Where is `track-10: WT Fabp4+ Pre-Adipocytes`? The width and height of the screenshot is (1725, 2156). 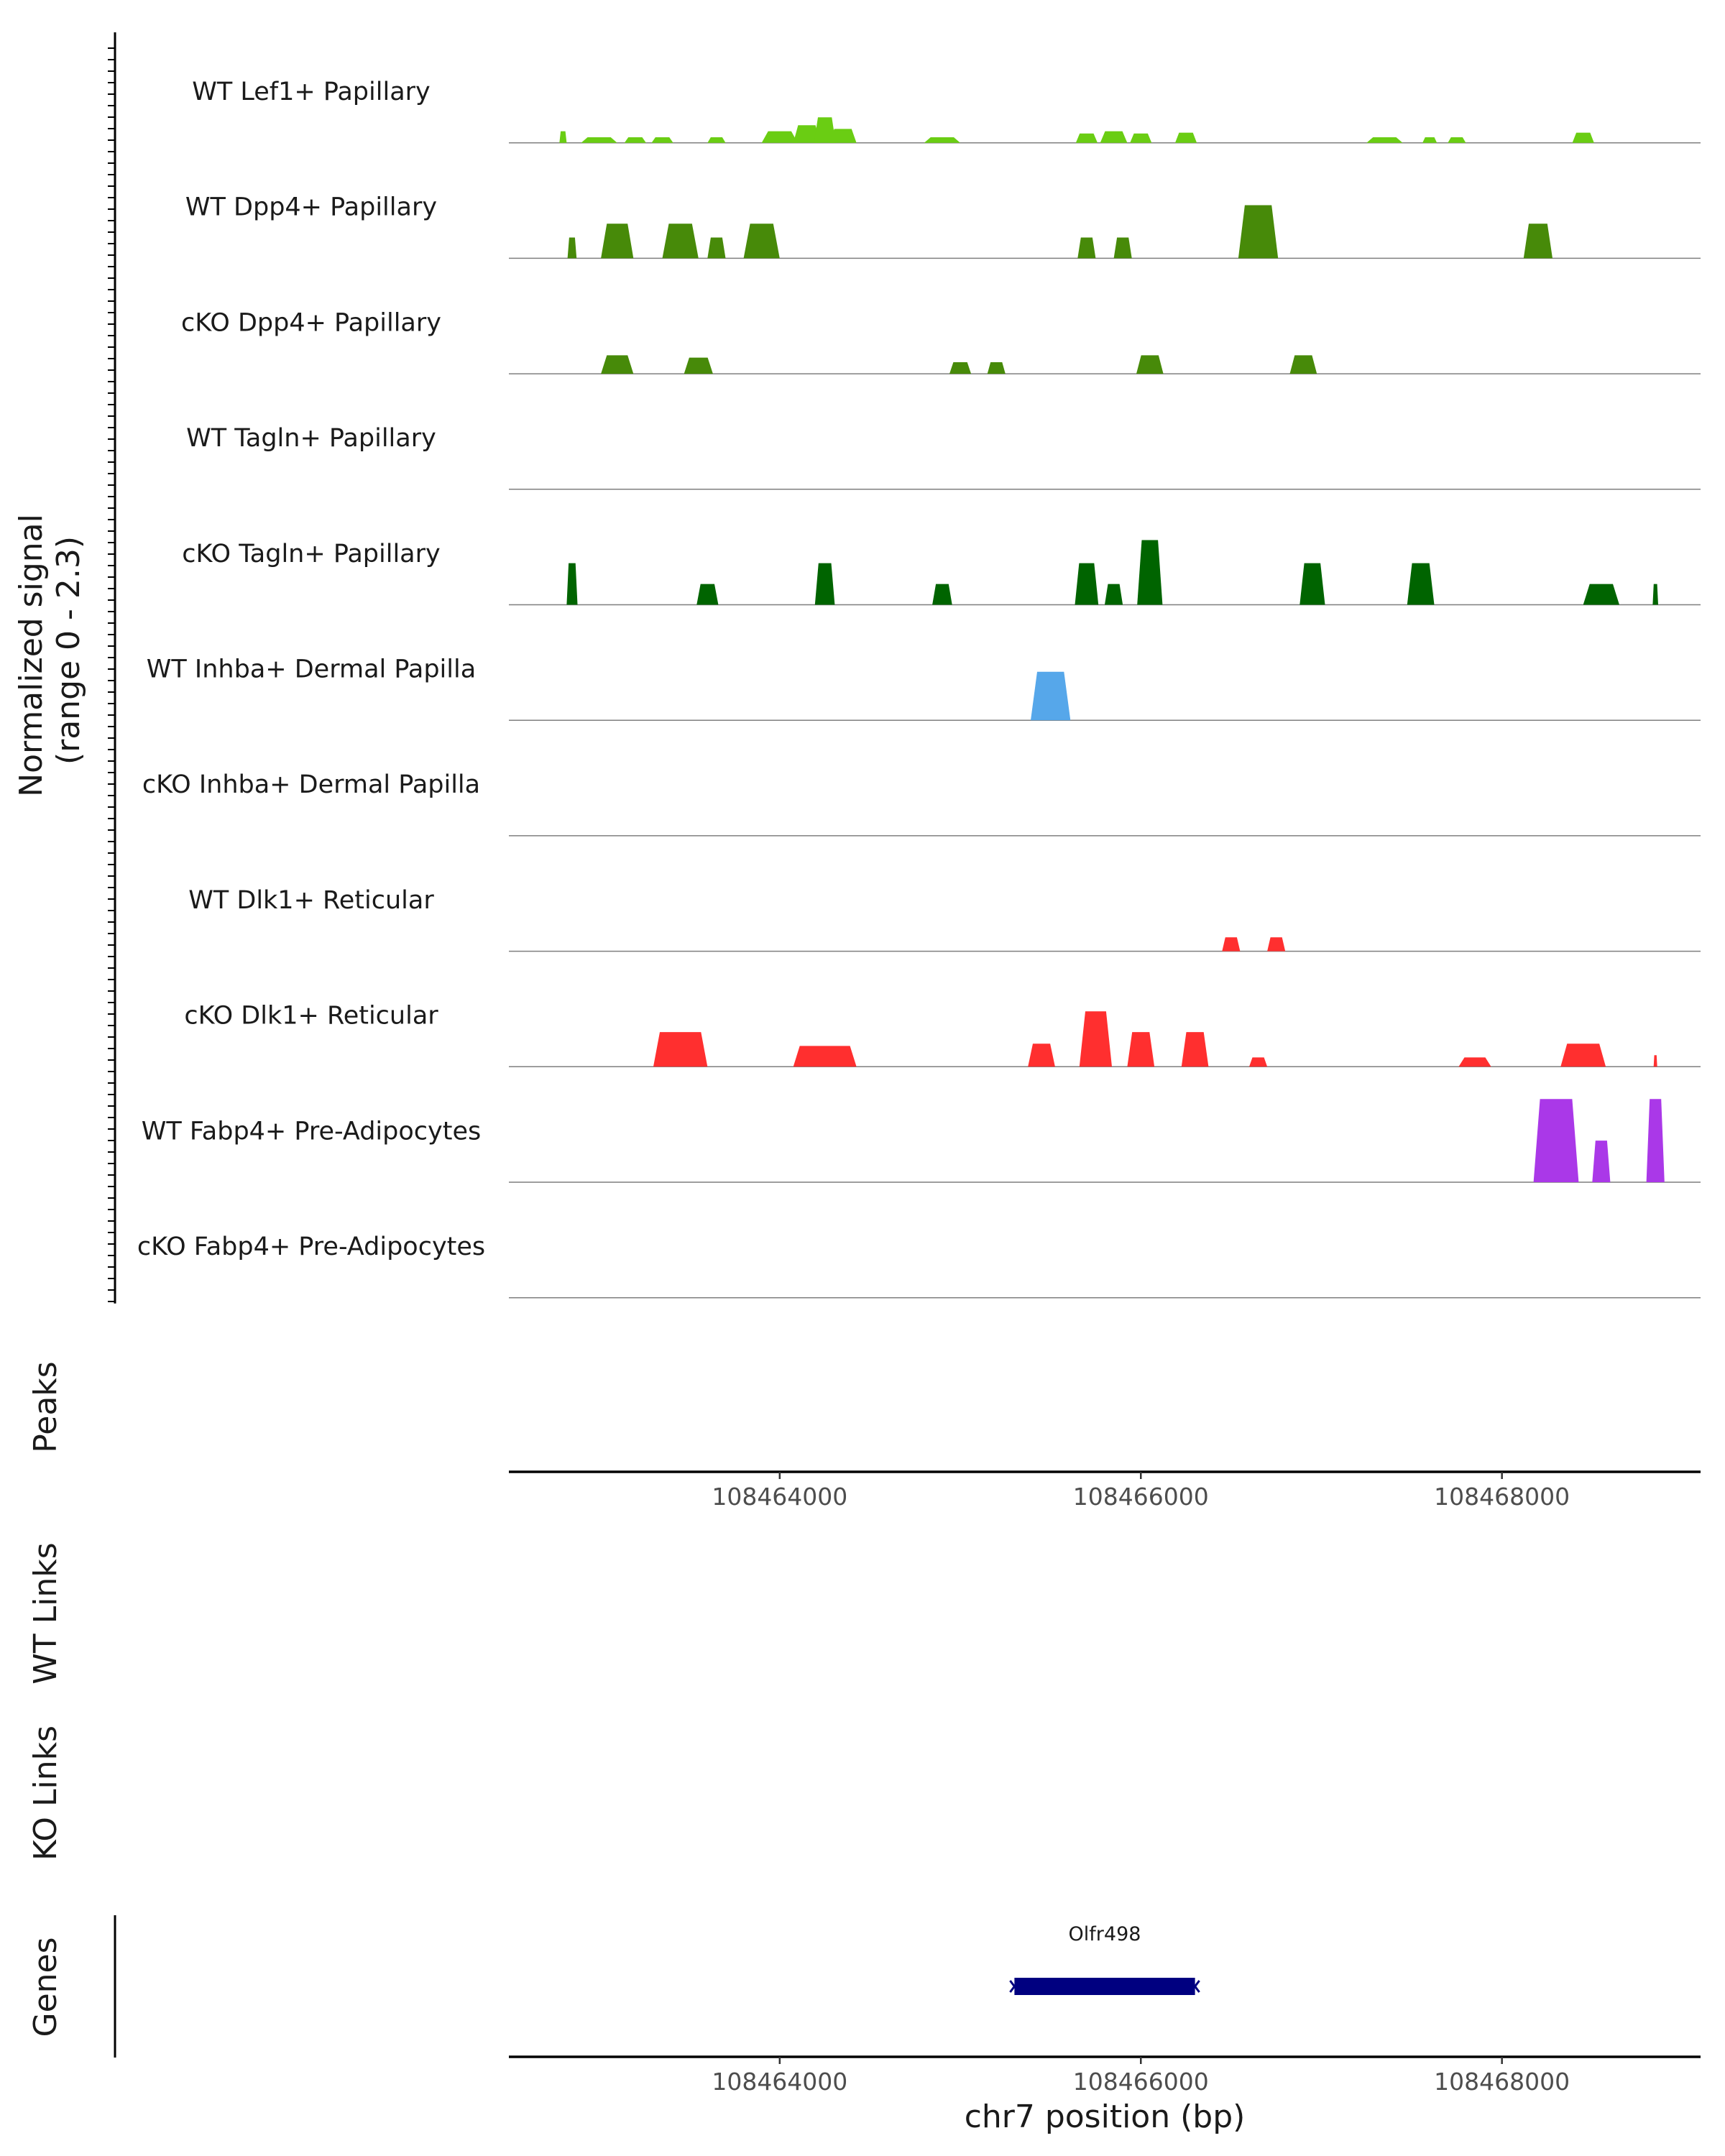 track-10: WT Fabp4+ Pre-Adipocytes is located at coordinates (921, 1141).